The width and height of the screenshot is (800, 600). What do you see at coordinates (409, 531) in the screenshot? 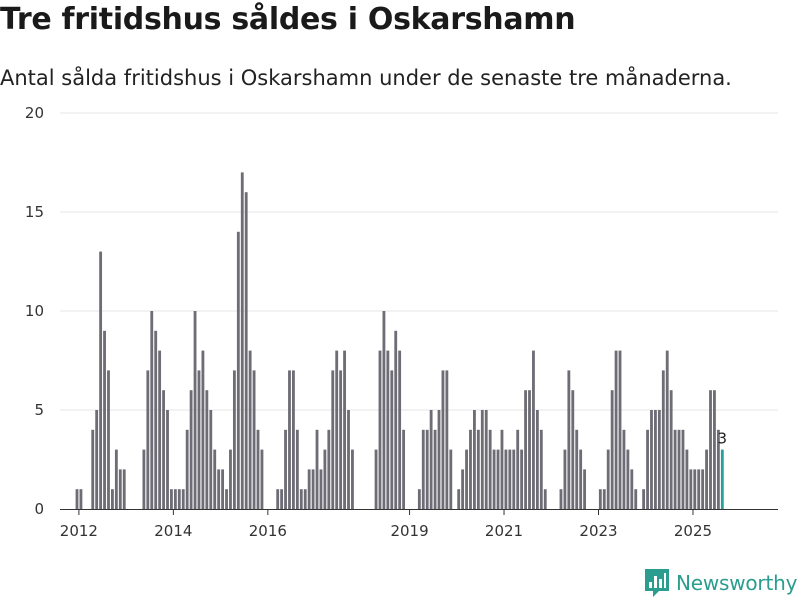
I see `x-tick-label-2019: 2019` at bounding box center [409, 531].